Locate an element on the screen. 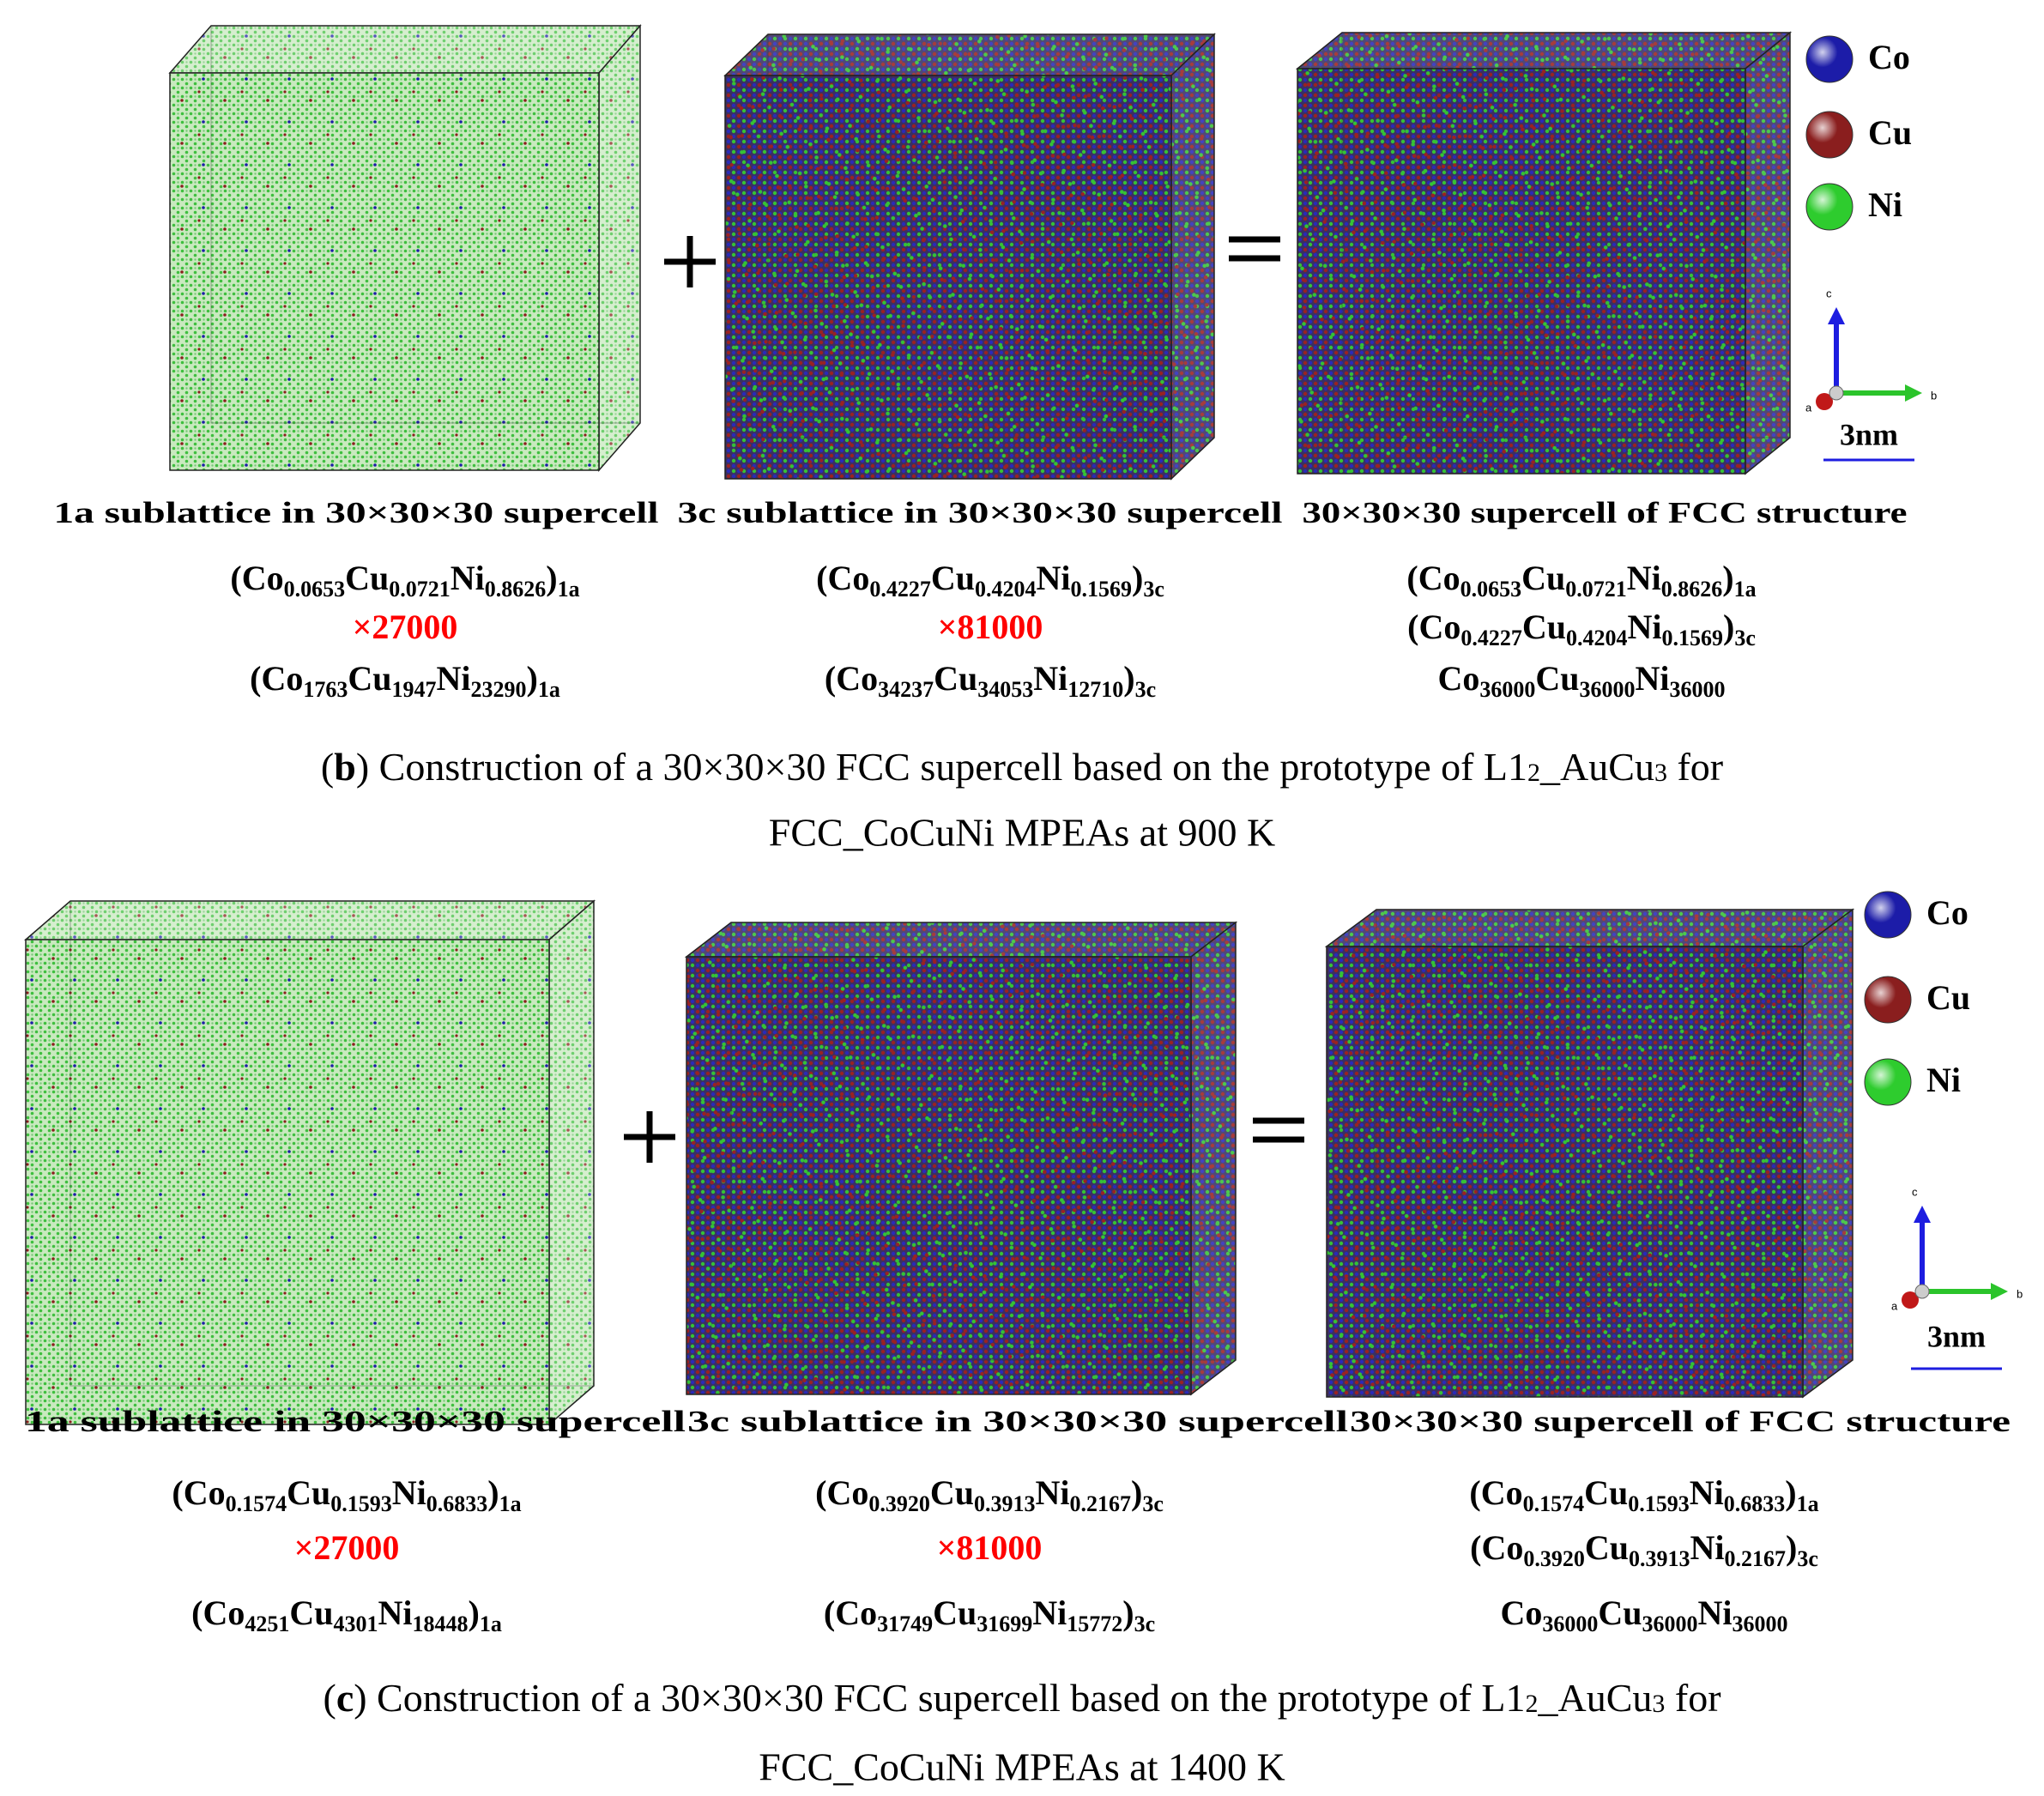 The height and width of the screenshot is (1796, 2044). formula-subscript: 0.1574 is located at coordinates (1554, 1503).